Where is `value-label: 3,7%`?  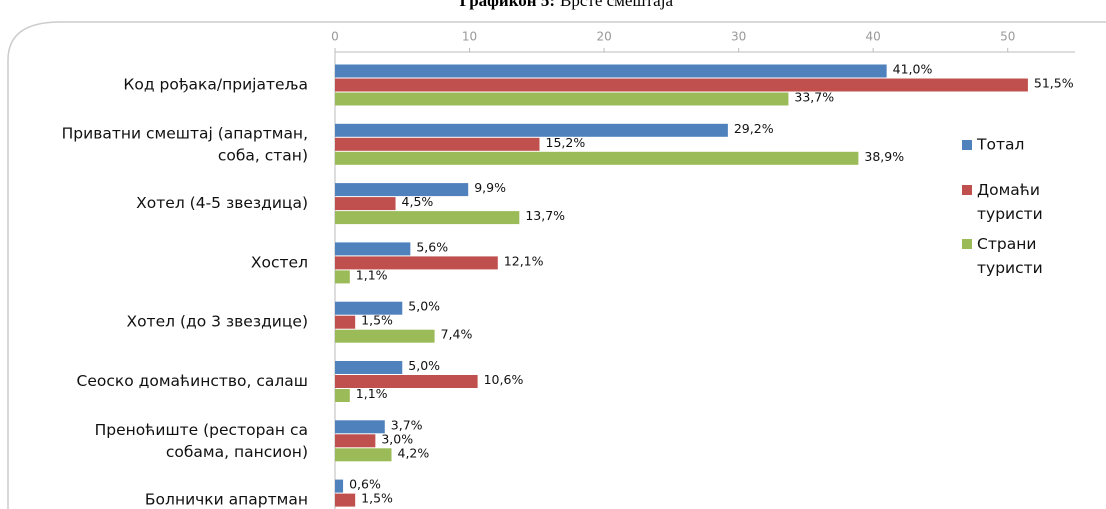
value-label: 3,7% is located at coordinates (407, 424).